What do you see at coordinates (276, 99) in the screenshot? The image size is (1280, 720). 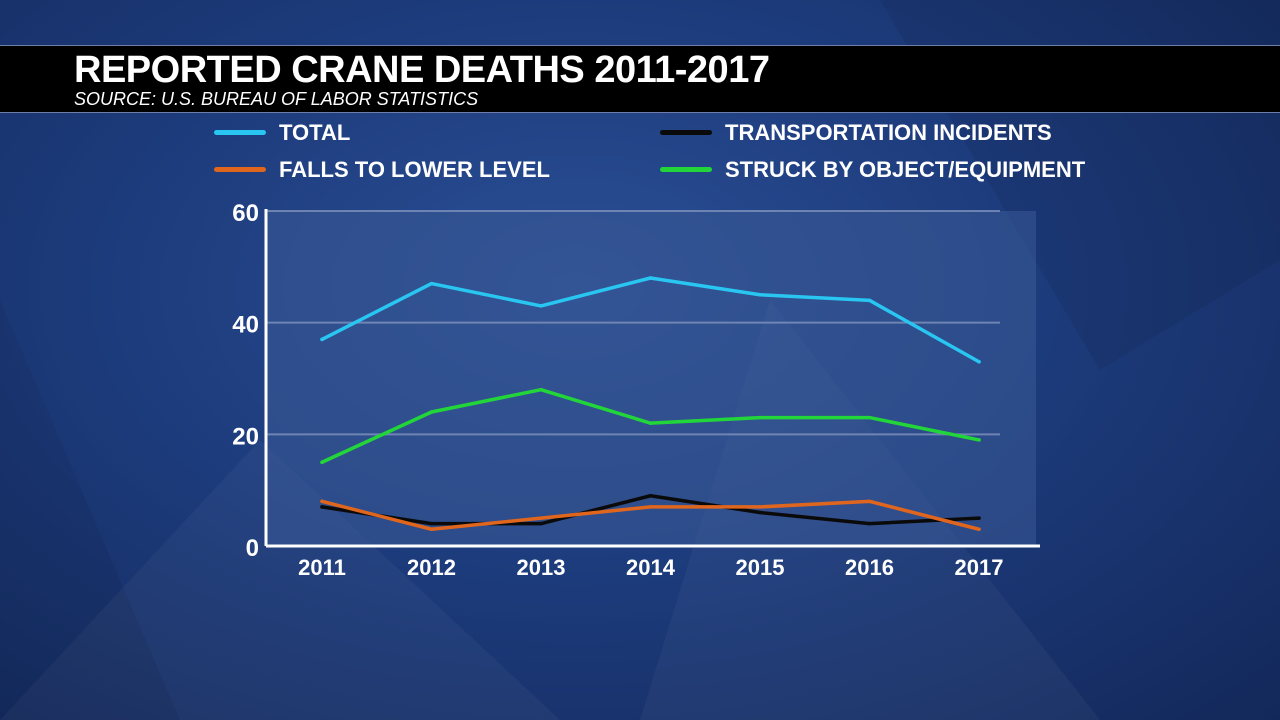 I see `chart-source: SOURCE: U.S. BUREAU OF LABOR STATISTICS` at bounding box center [276, 99].